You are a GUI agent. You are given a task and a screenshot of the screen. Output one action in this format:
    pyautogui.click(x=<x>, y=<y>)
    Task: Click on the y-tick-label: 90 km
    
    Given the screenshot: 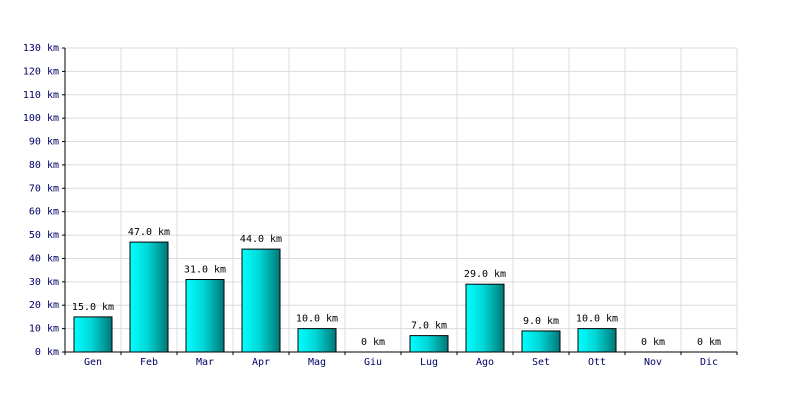 What is the action you would take?
    pyautogui.click(x=44, y=142)
    